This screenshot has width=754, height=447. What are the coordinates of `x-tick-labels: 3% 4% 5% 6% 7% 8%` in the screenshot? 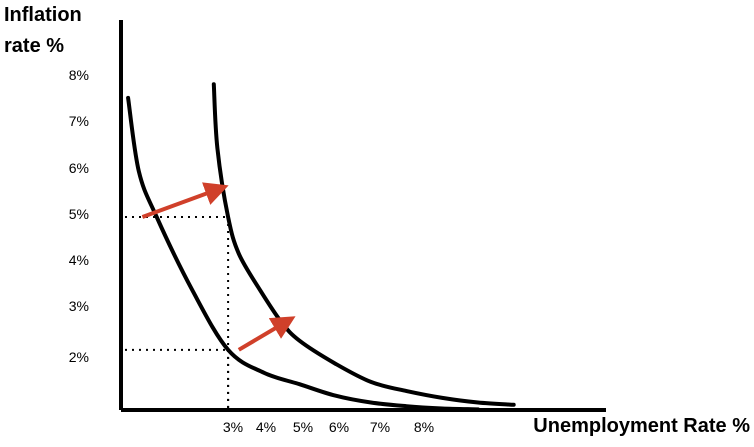 It's located at (328, 427).